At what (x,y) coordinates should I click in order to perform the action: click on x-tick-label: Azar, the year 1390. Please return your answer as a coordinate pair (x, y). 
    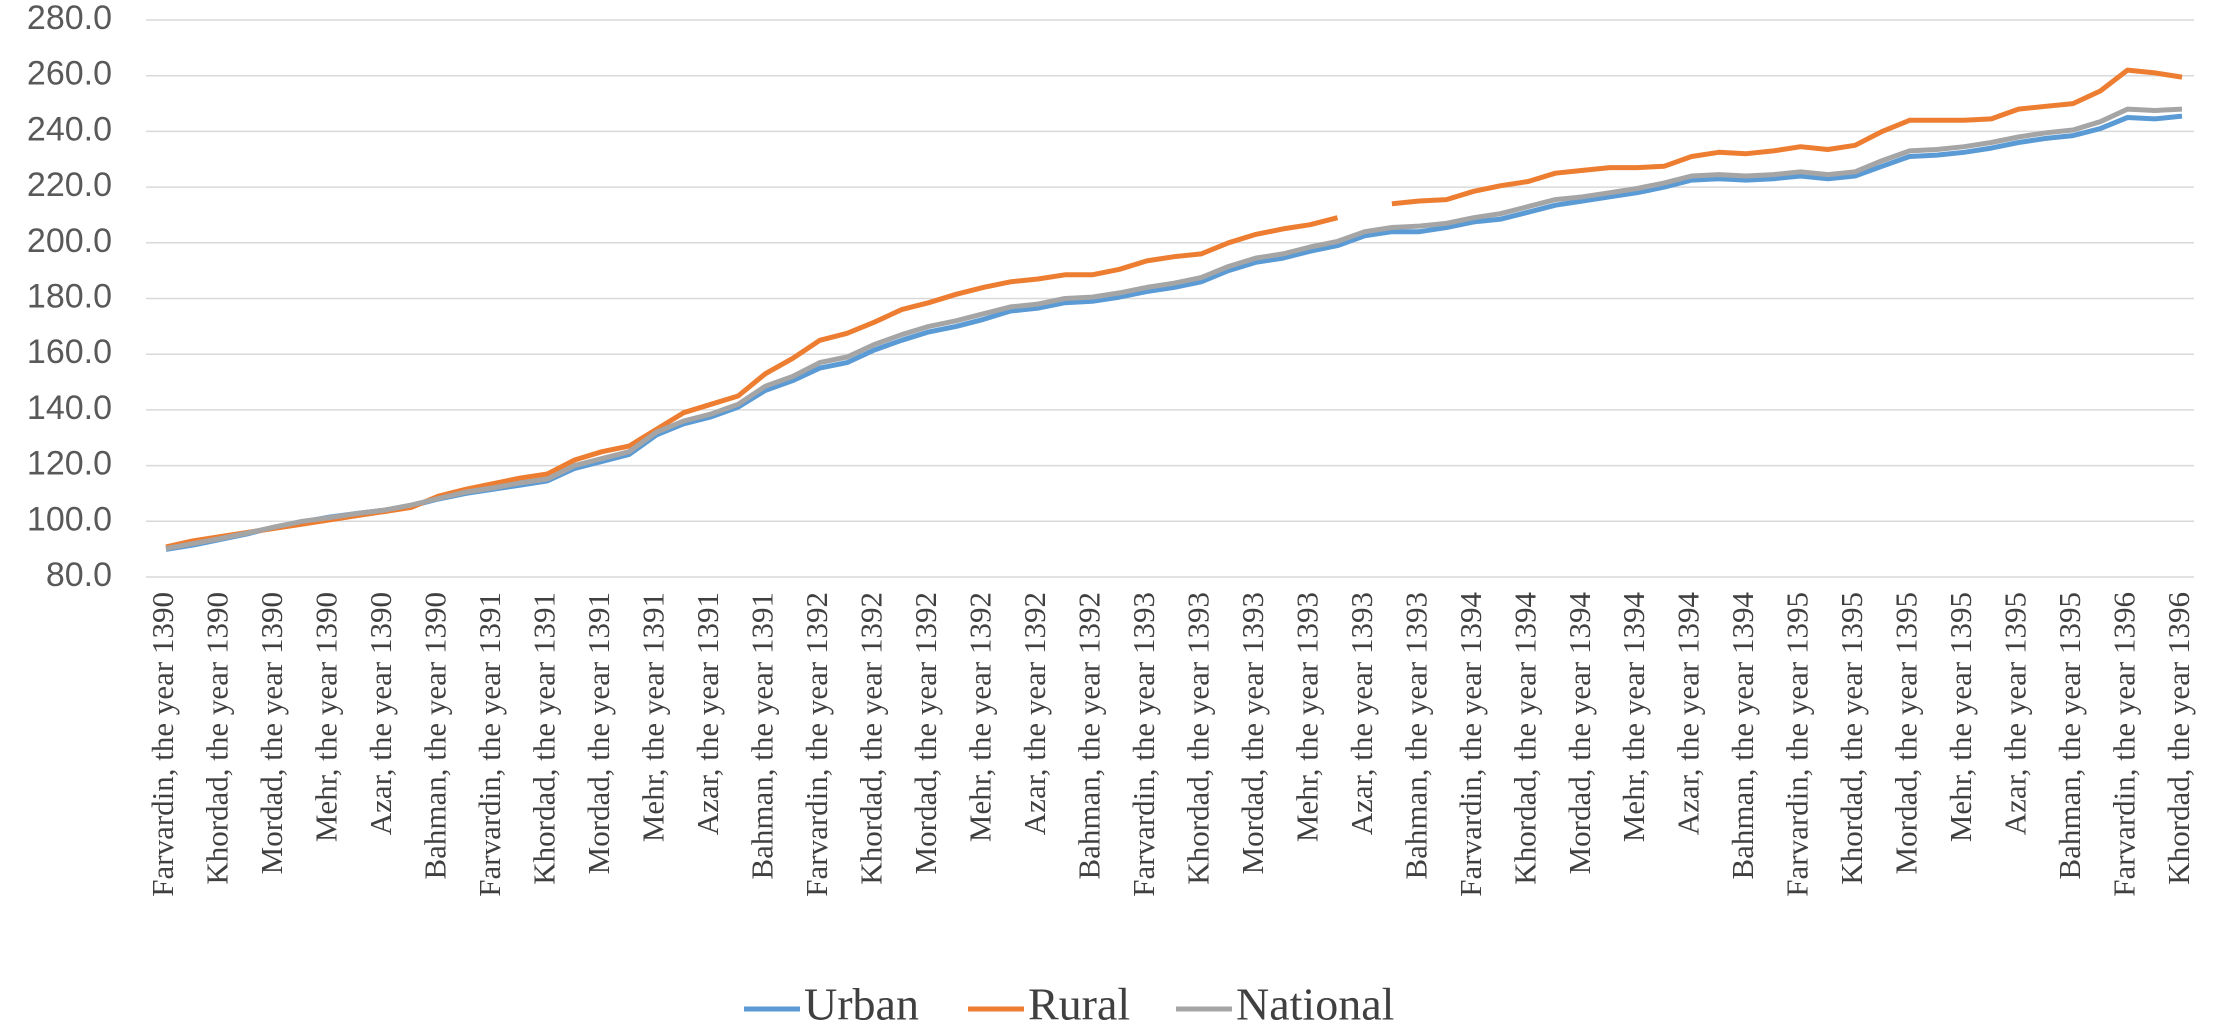
    Looking at the image, I should click on (380, 713).